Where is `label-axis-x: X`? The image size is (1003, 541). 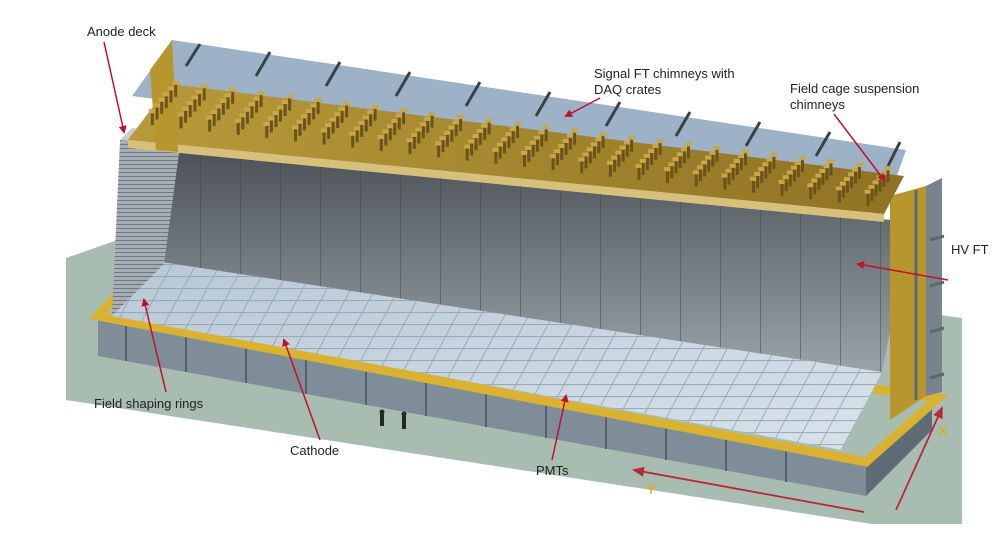
label-axis-x: X is located at coordinates (943, 431).